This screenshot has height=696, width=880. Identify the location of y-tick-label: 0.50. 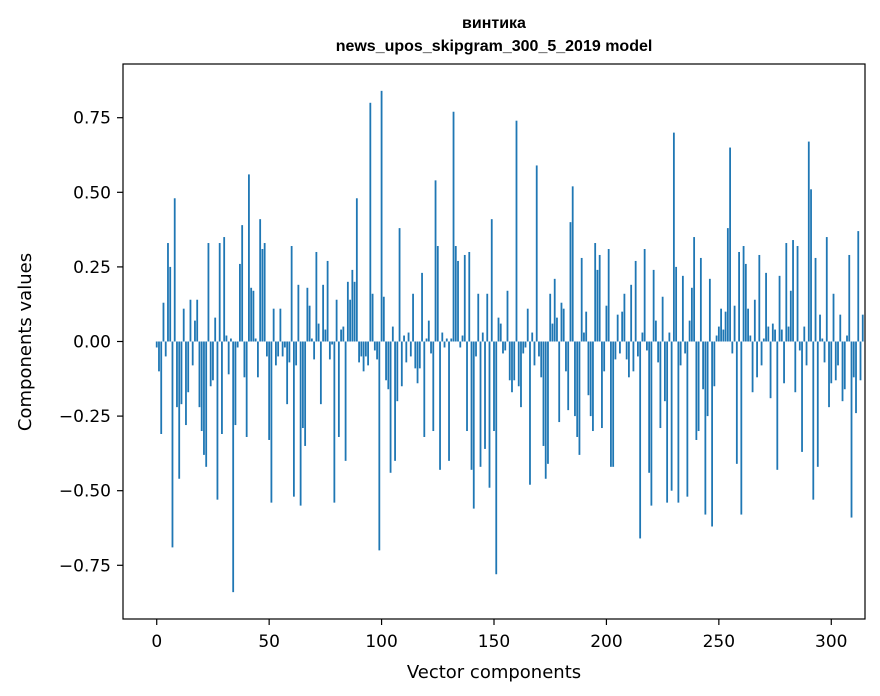
(92, 193).